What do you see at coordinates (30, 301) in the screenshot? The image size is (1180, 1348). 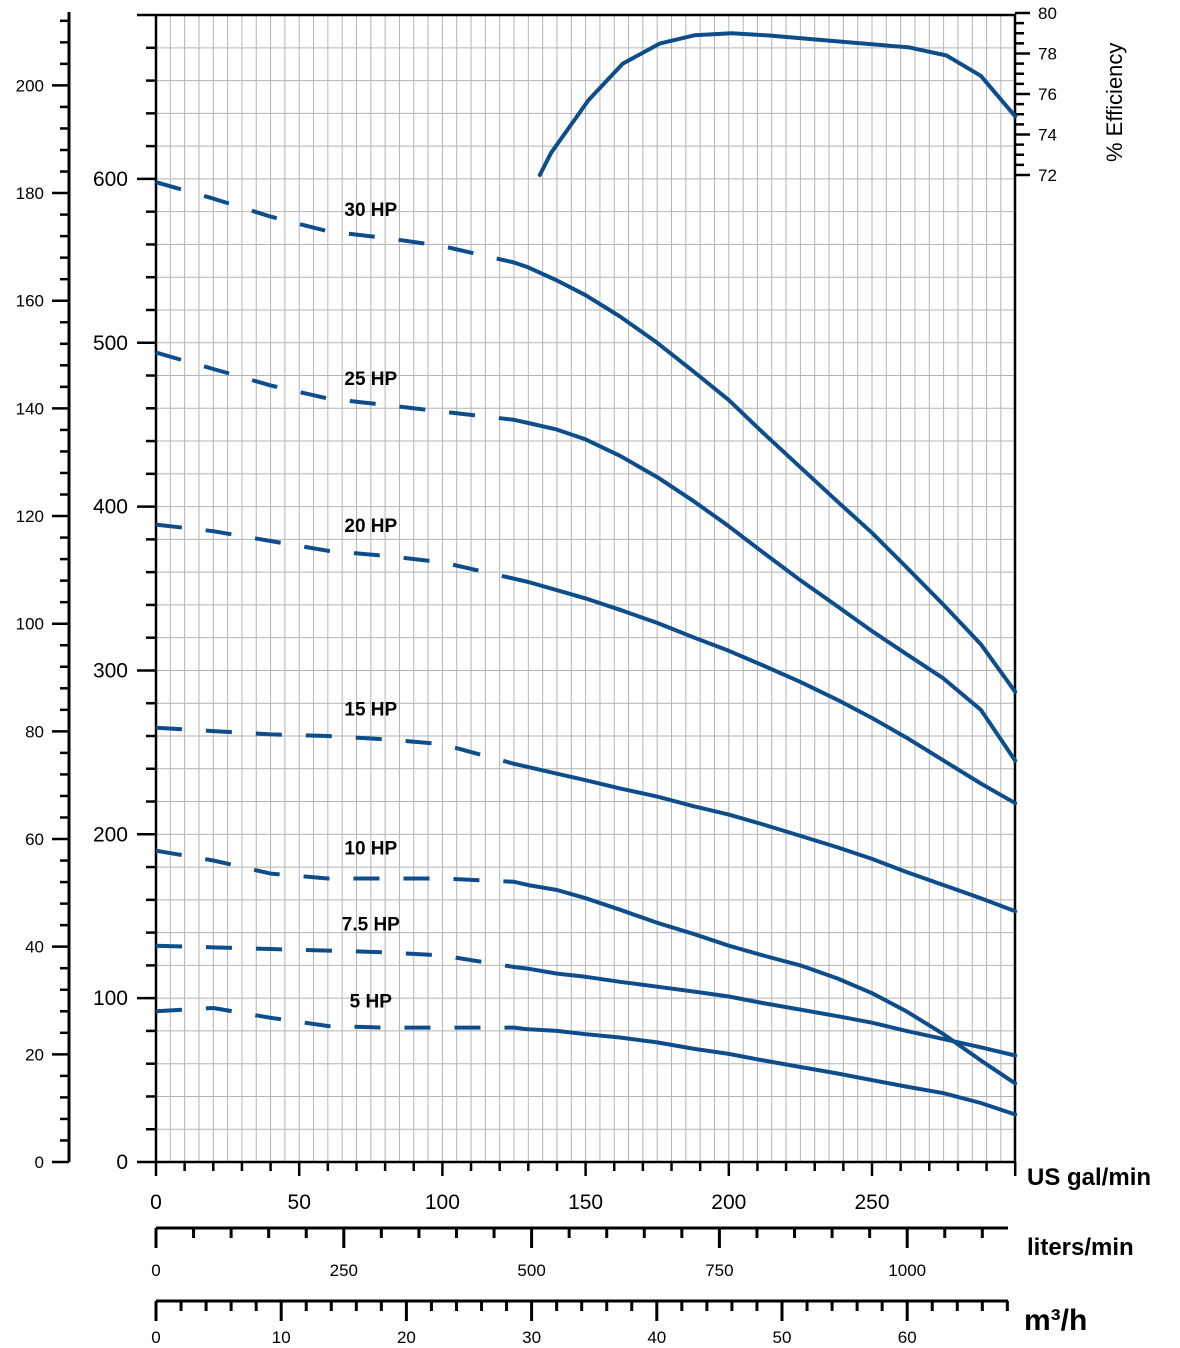 I see `head-m-tick-label: 160` at bounding box center [30, 301].